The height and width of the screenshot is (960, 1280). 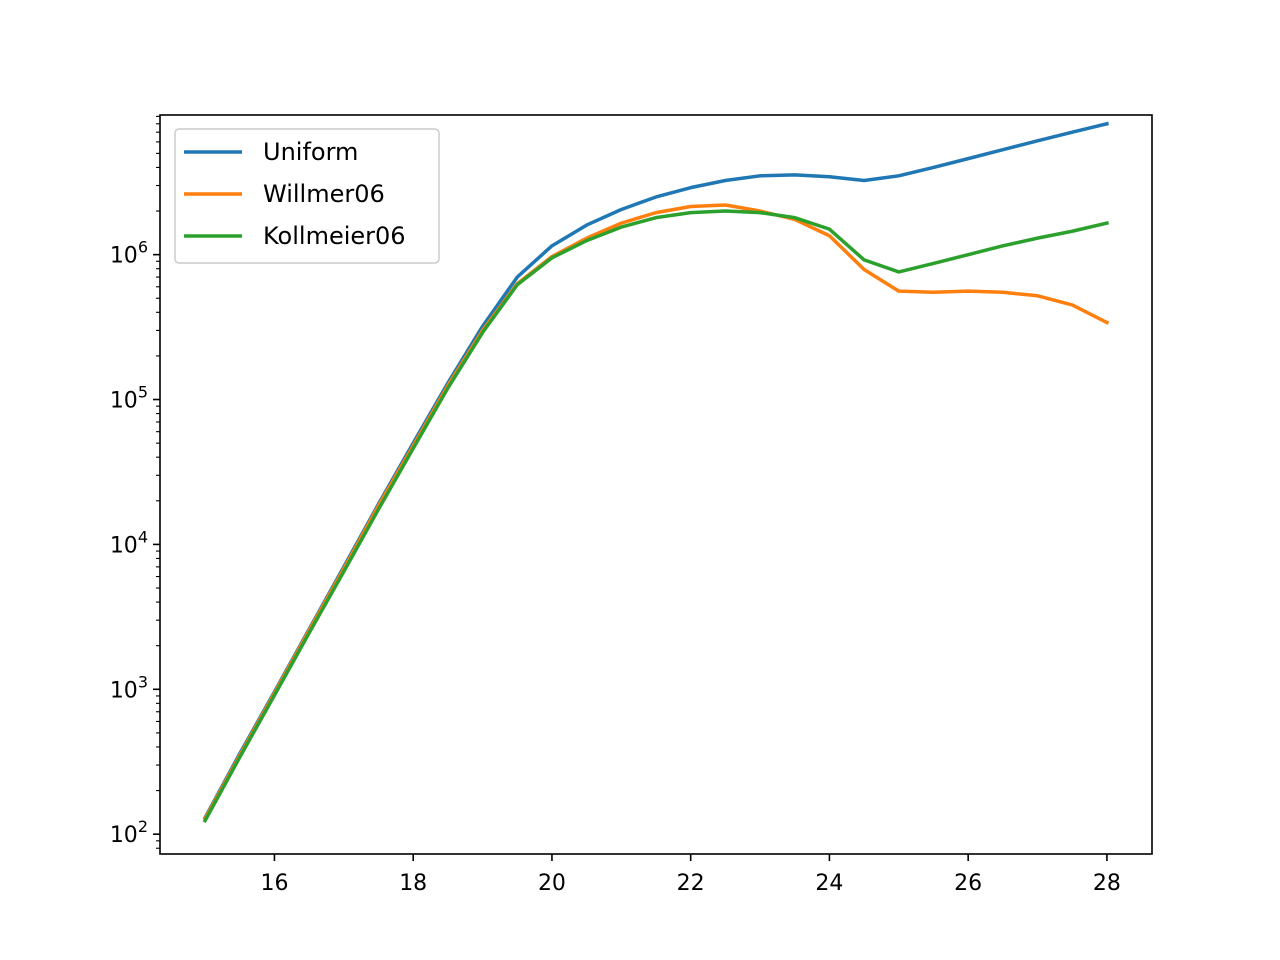 I want to click on y-tick-label: 10², so click(x=129, y=832).